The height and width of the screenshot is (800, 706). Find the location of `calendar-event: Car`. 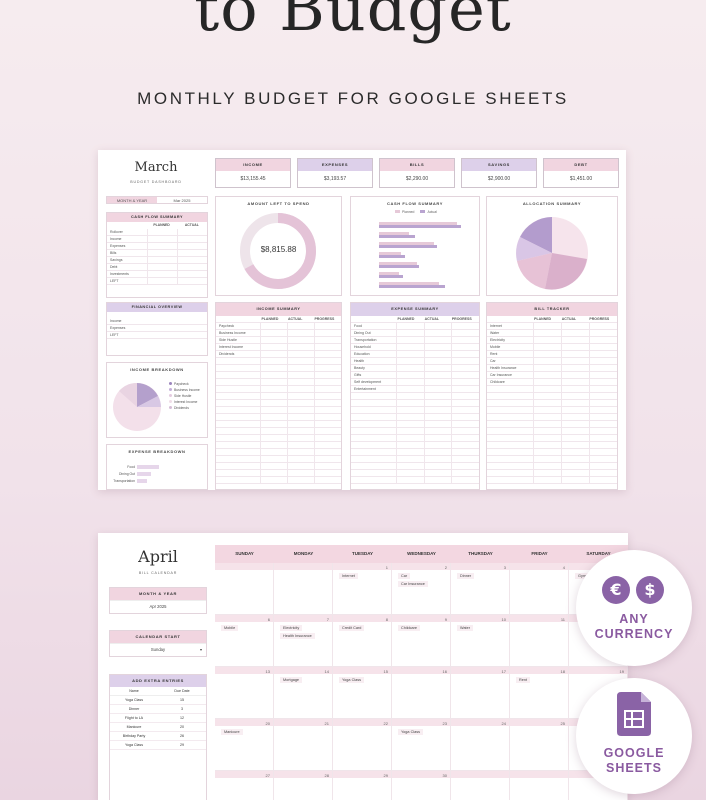

calendar-event: Car is located at coordinates (404, 576).